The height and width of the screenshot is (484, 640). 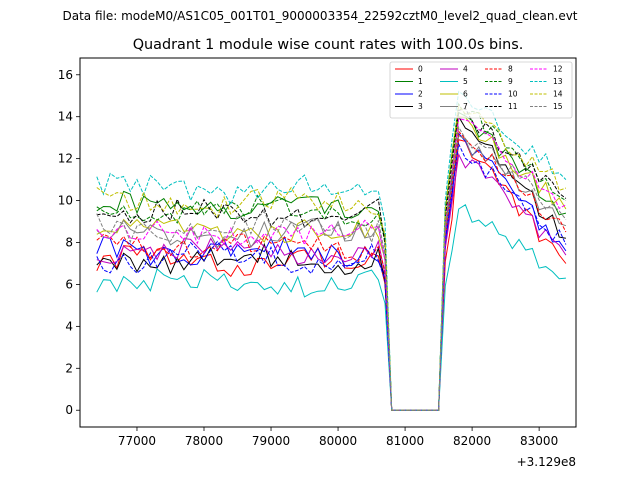 What do you see at coordinates (465, 81) in the screenshot?
I see `legend-label-5: 5` at bounding box center [465, 81].